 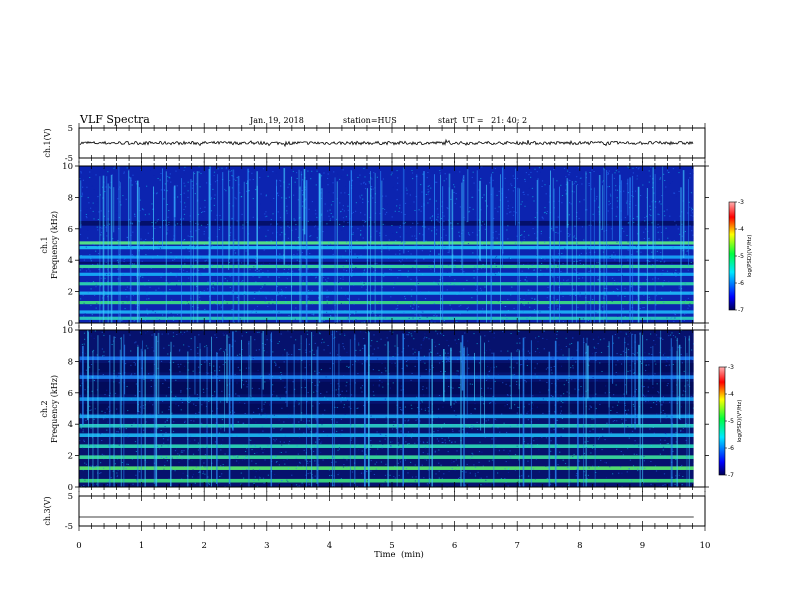 I want to click on ch1-colorbar-tick: -5, so click(x=741, y=256).